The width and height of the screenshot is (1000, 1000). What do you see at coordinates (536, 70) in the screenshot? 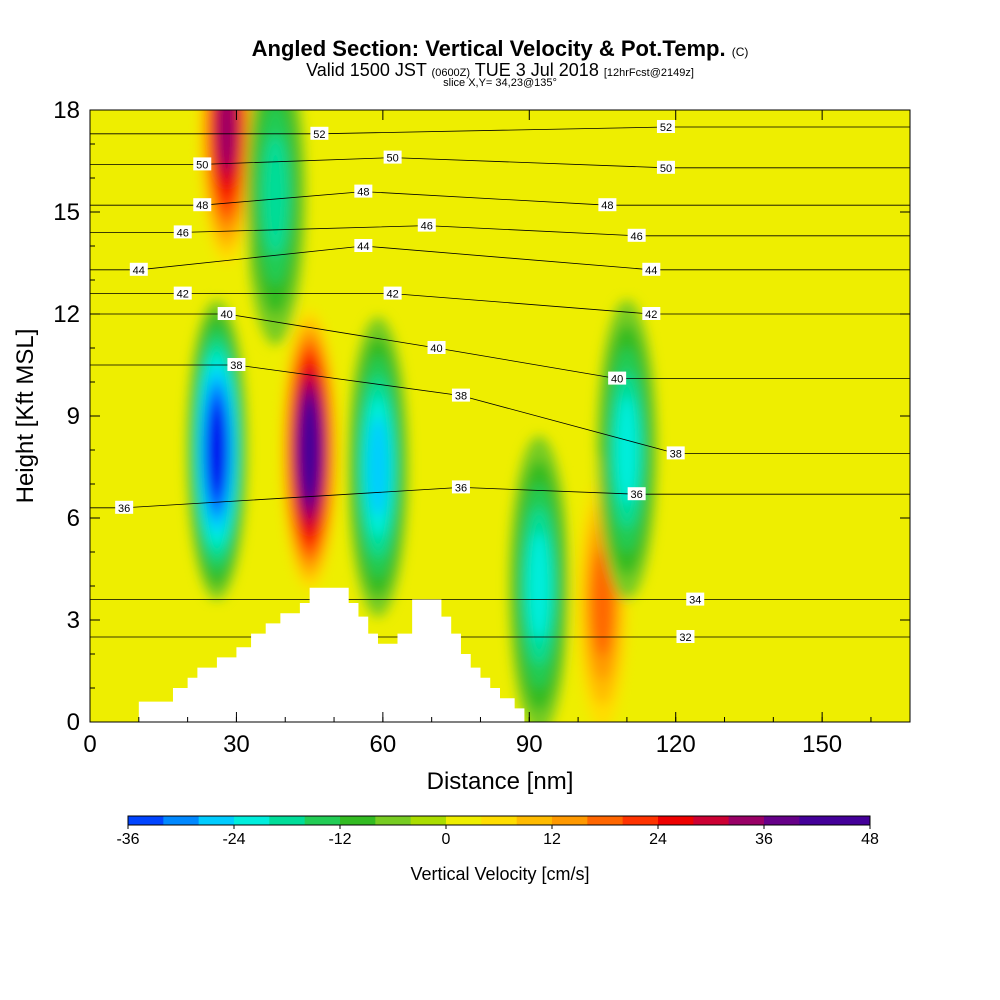
I see `subtitle-date: TUE 3 Jul 2018` at bounding box center [536, 70].